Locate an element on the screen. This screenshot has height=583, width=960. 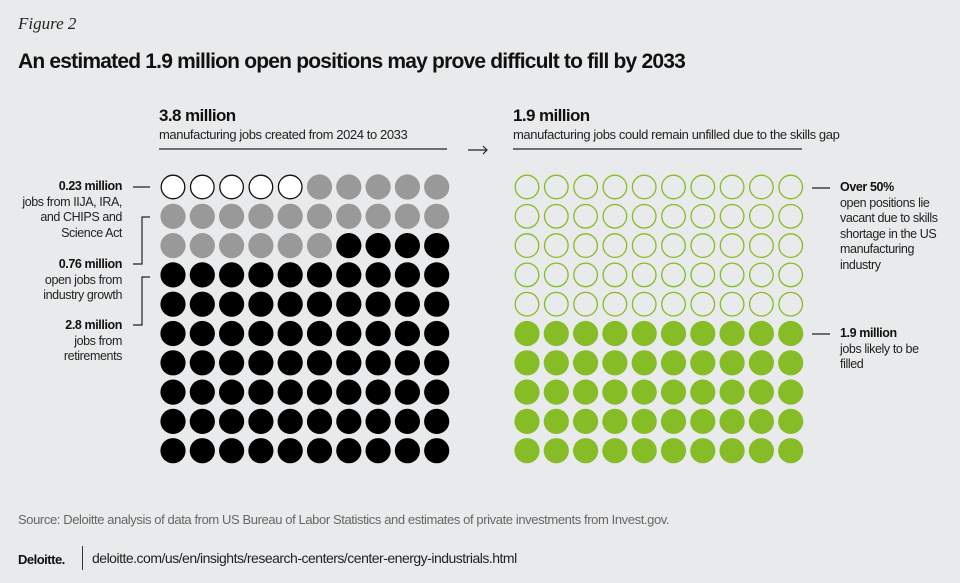
label-value: Over 50% is located at coordinates (867, 187).